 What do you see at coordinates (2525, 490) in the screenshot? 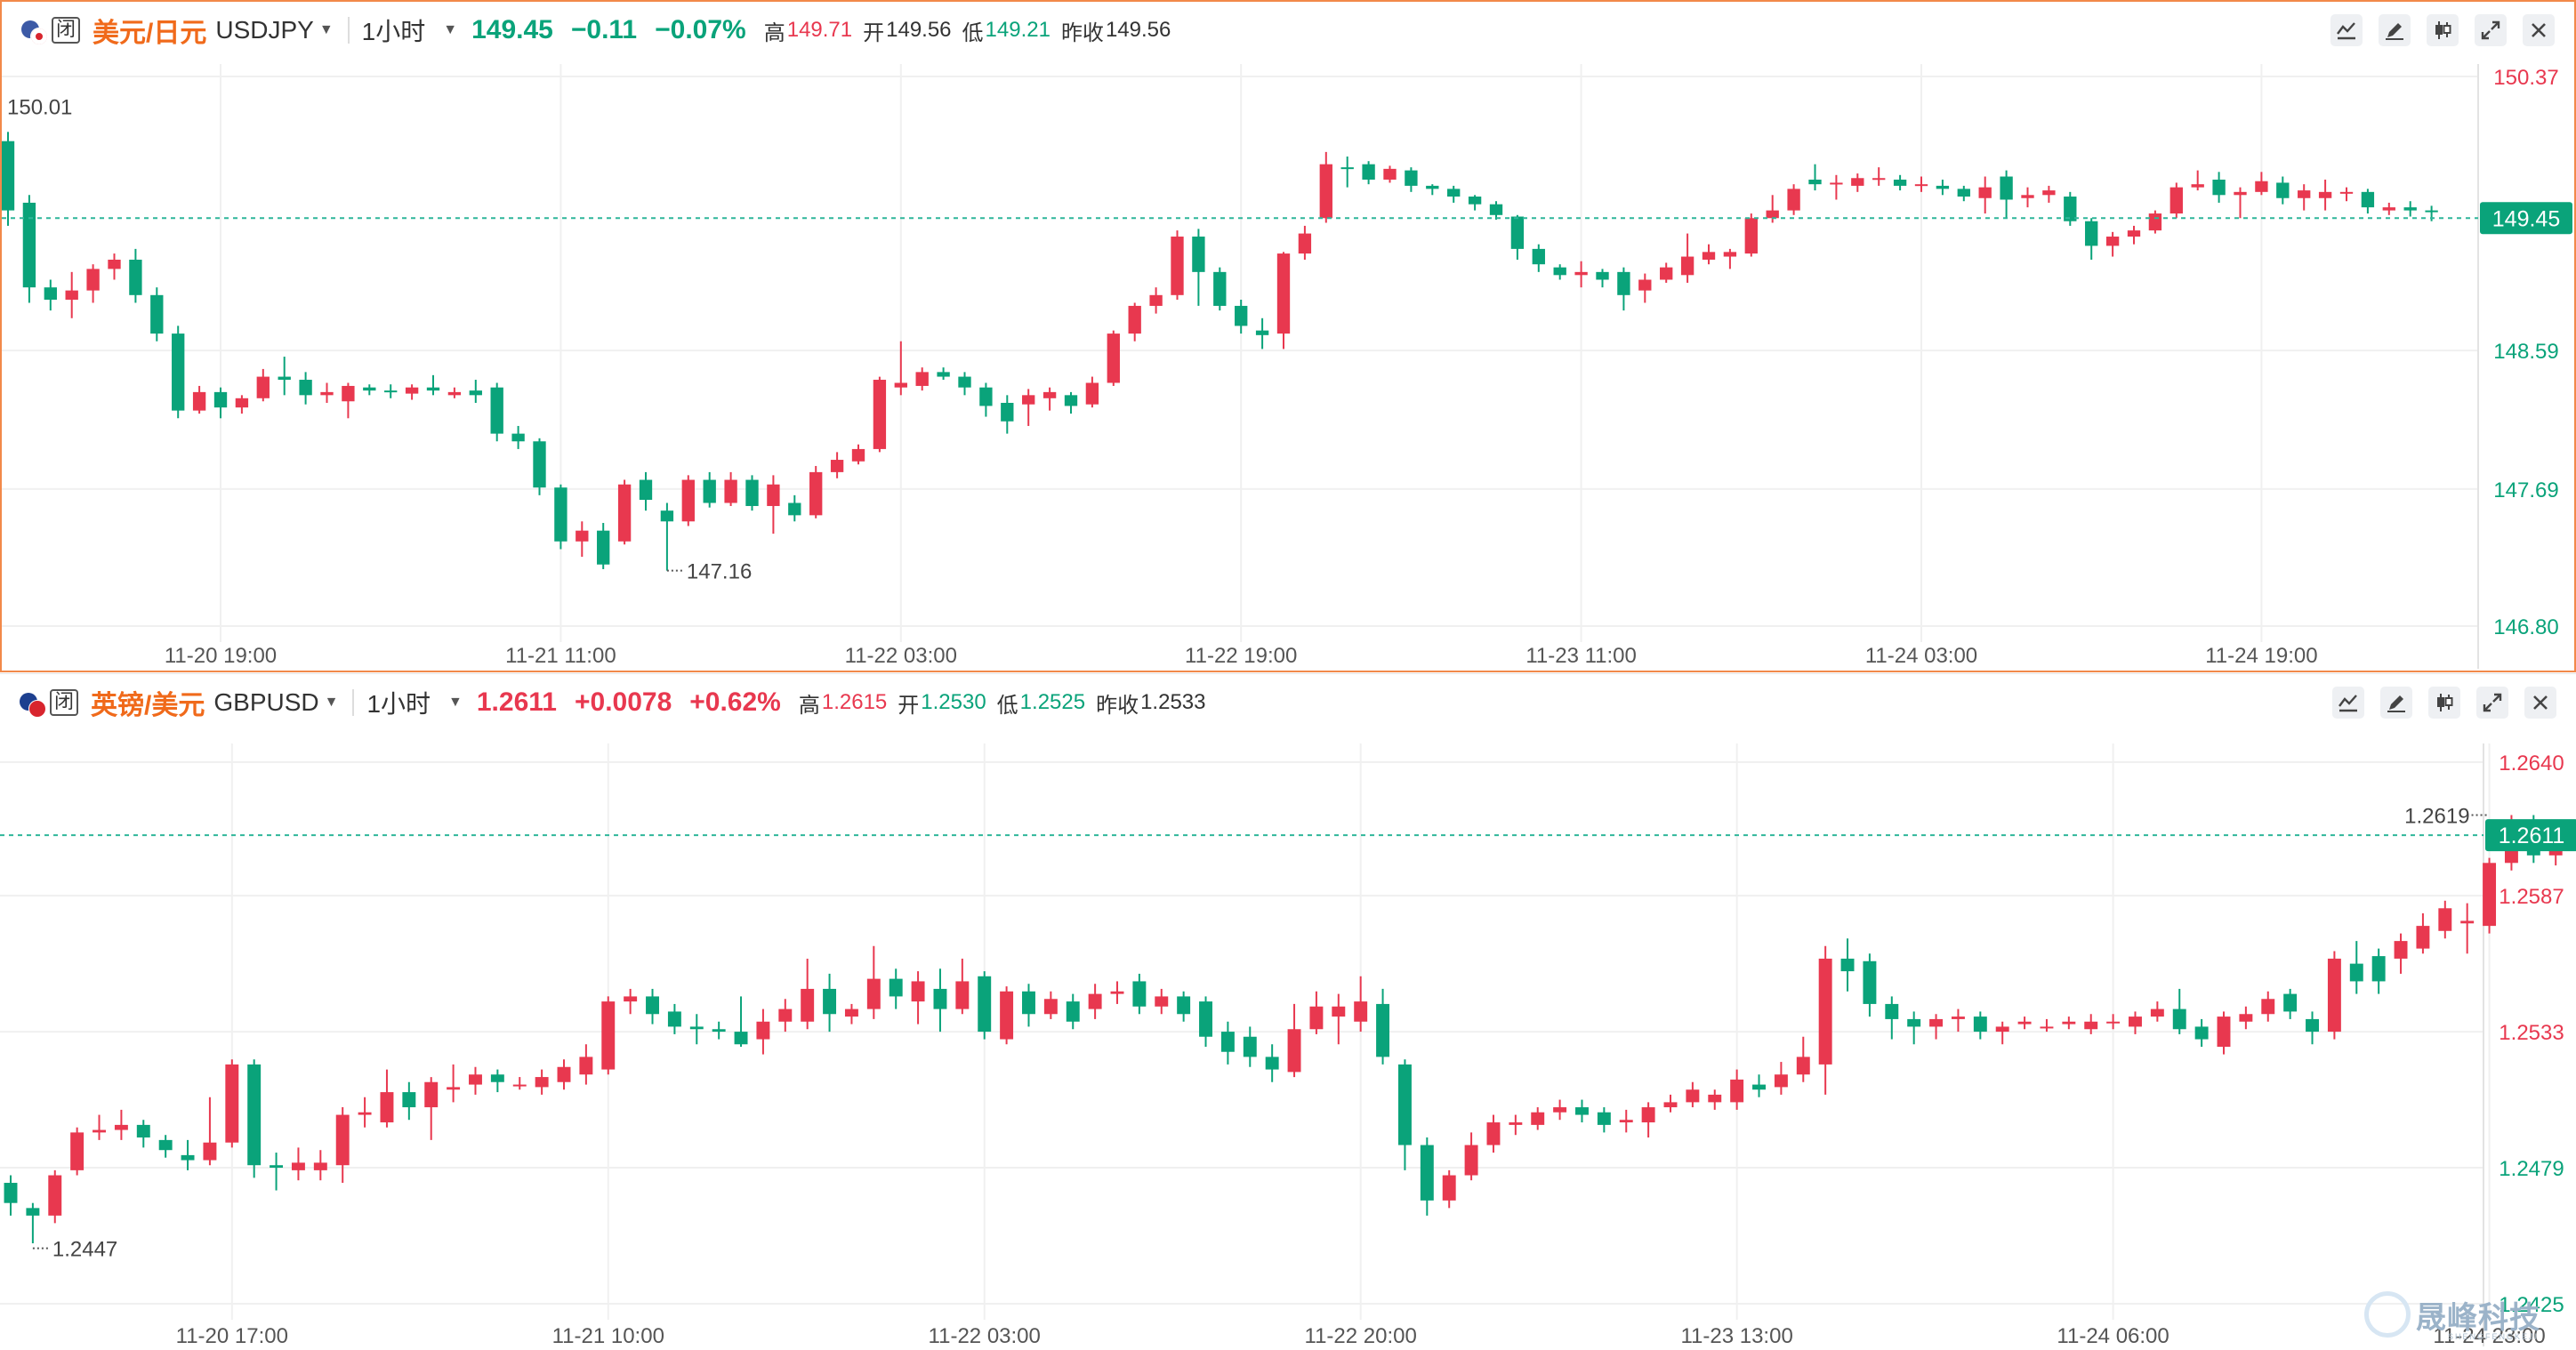
I see `y-tick-label: 147.69` at bounding box center [2525, 490].